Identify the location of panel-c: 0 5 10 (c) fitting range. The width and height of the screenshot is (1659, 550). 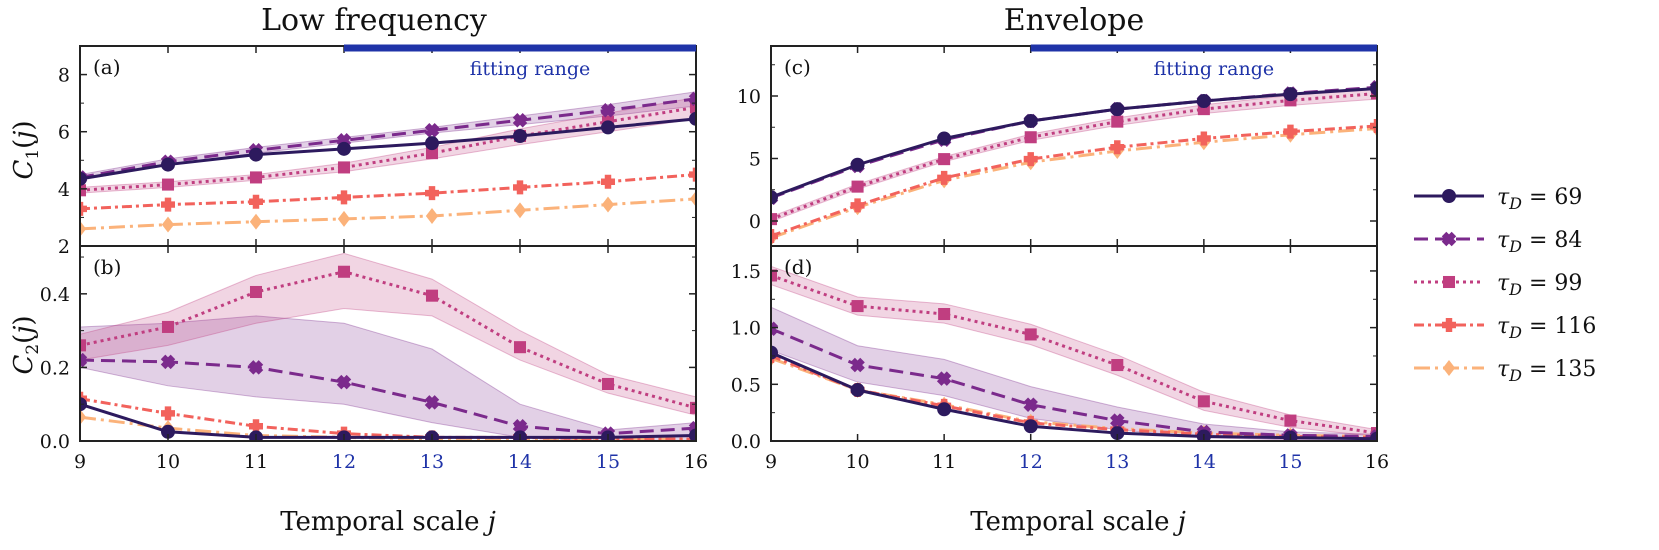
(1057, 145).